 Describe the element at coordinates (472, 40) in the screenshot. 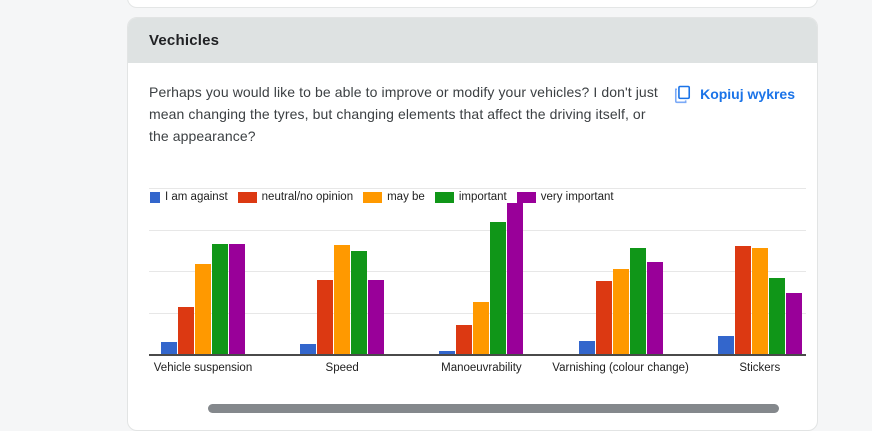

I see `card-header: Vechicles` at that location.